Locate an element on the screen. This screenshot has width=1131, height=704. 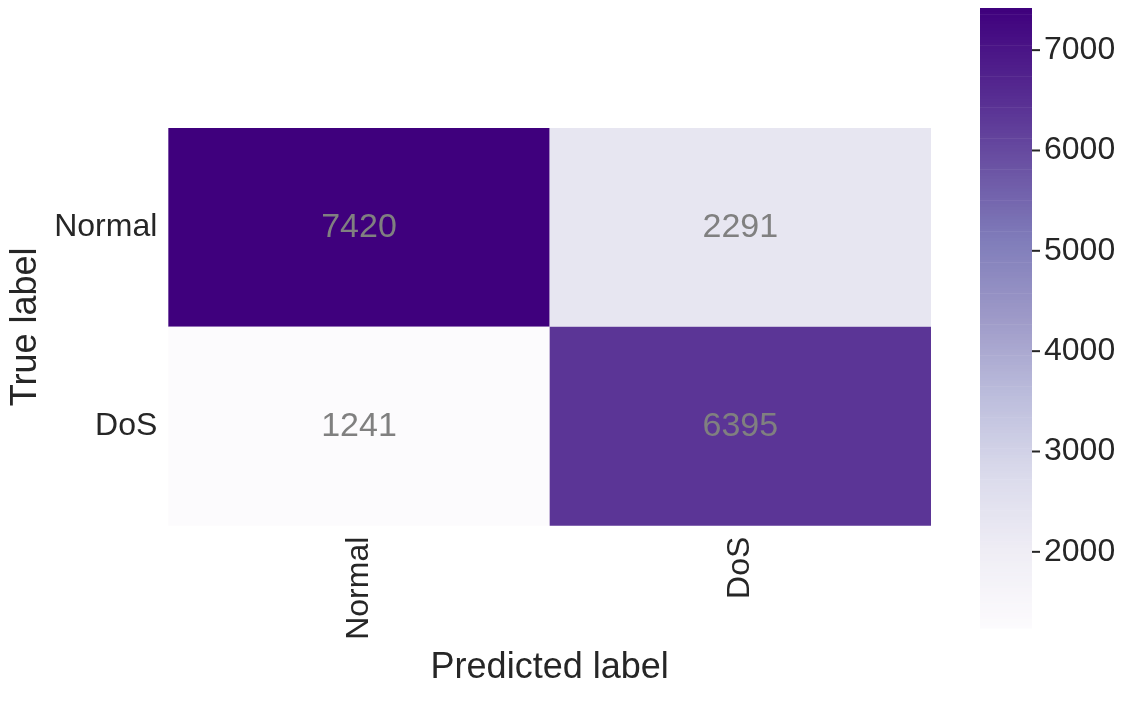
data-label: 1241 is located at coordinates (359, 423).